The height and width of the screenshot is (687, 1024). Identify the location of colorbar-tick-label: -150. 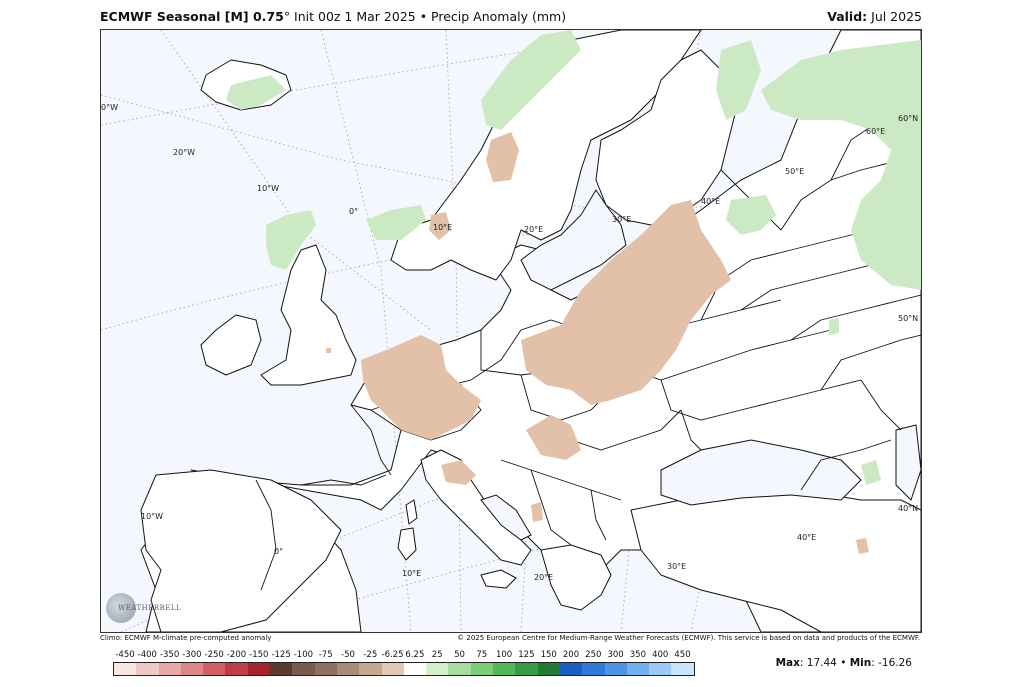
(259, 655).